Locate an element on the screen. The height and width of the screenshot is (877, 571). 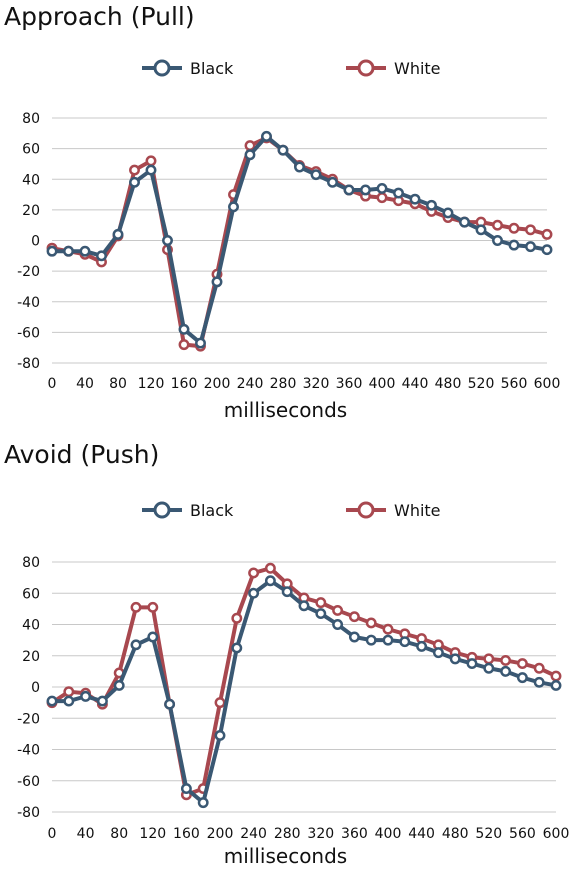
x-tick-label: 240 is located at coordinates (250, 384).